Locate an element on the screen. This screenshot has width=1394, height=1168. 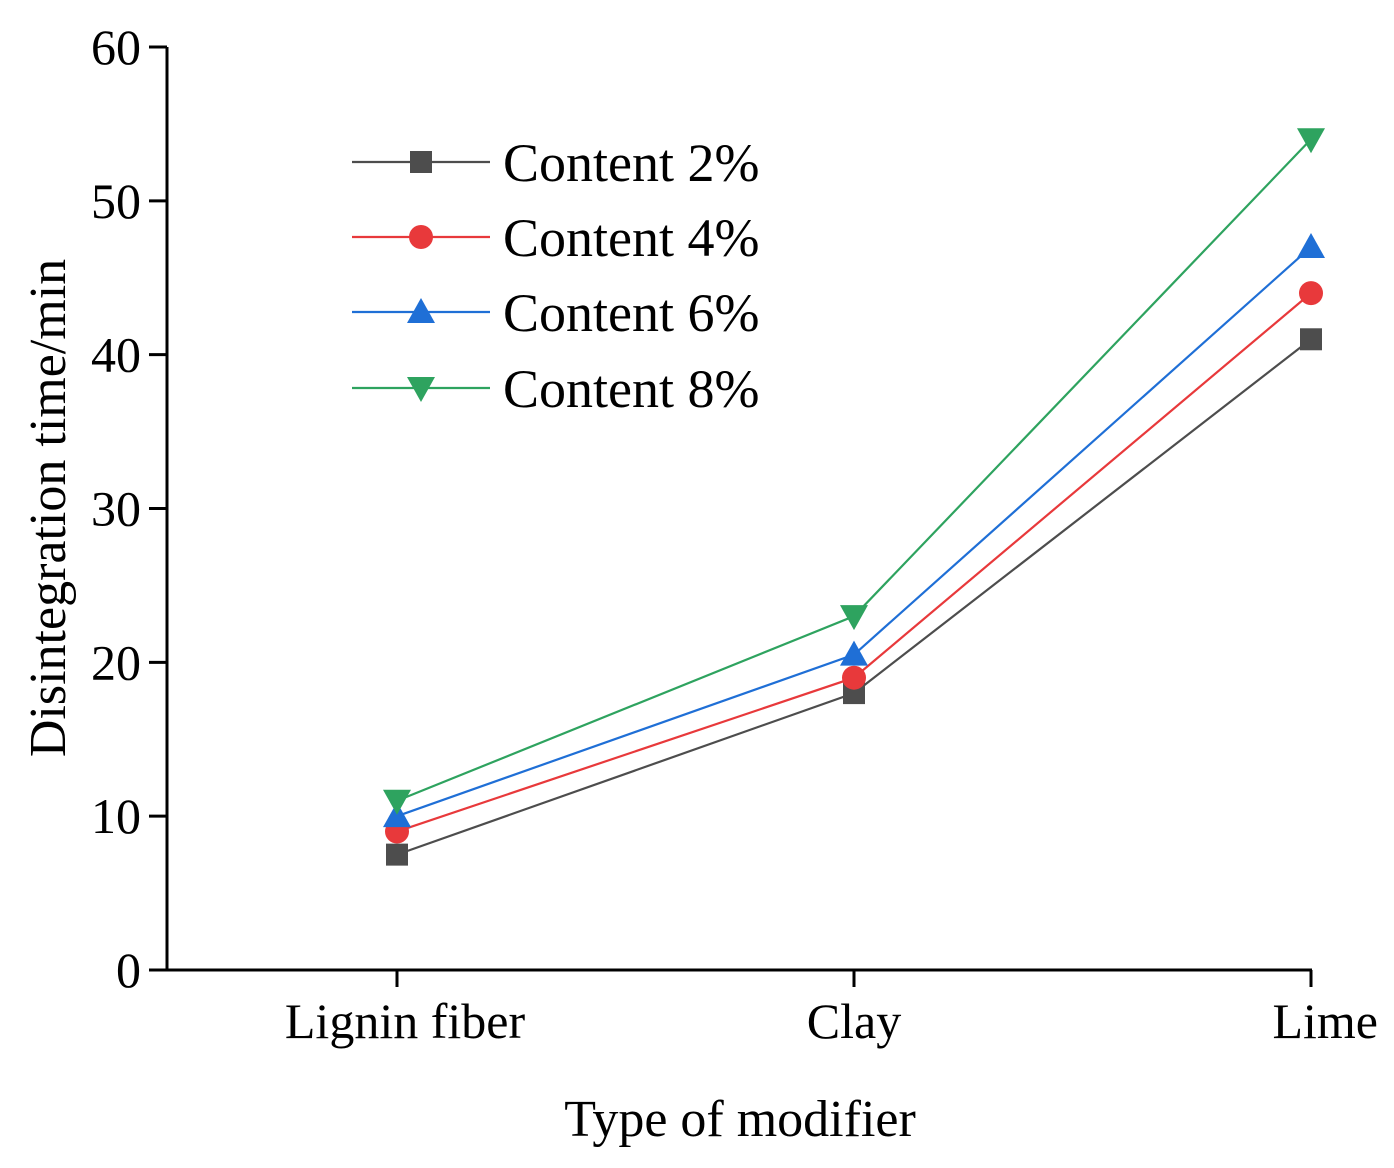
legend-label-3: Content 6% is located at coordinates (631, 313).